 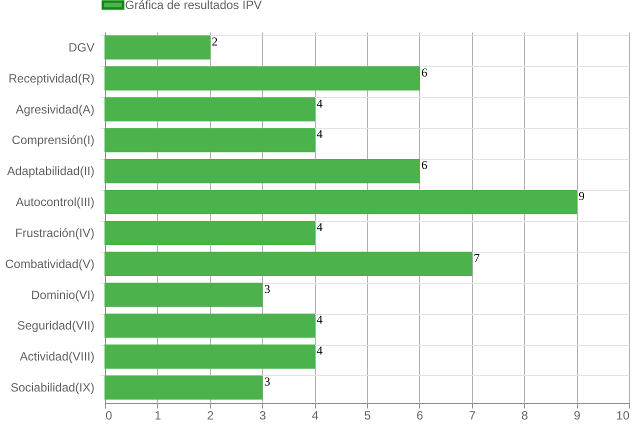 What do you see at coordinates (420, 415) in the screenshot?
I see `x-tick-label: 6` at bounding box center [420, 415].